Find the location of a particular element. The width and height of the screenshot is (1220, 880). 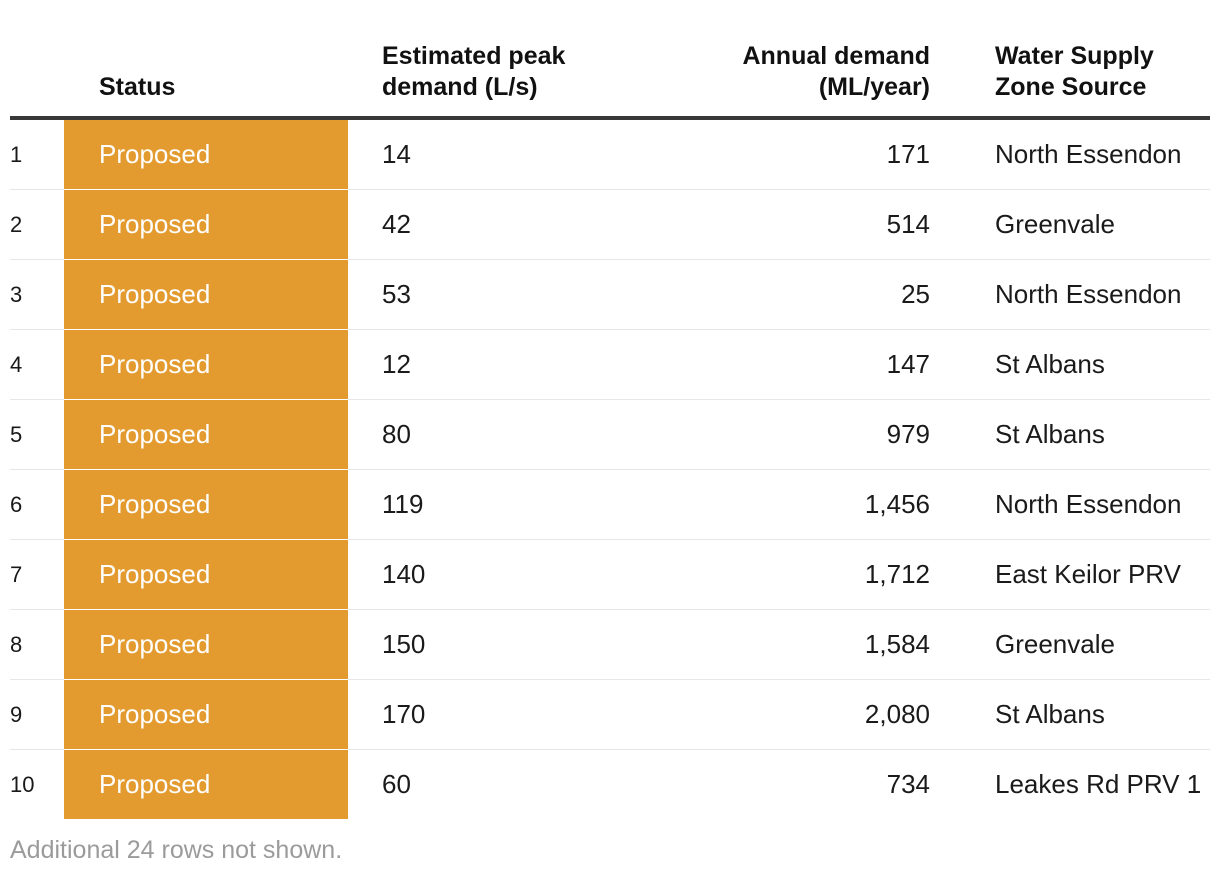

peak-demand-cell: 119 is located at coordinates (494, 504).